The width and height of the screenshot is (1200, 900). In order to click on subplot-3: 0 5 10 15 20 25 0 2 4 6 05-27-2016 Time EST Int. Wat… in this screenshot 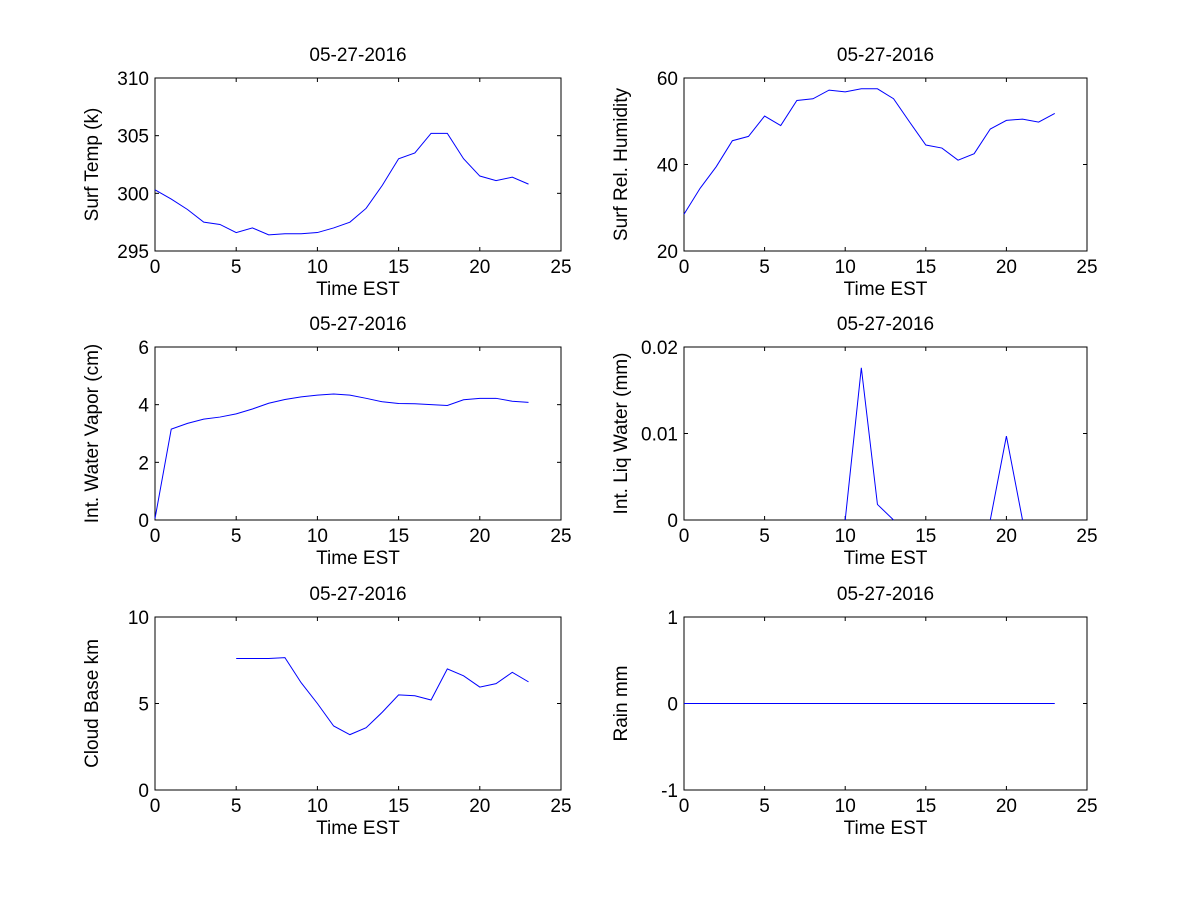, I will do `click(327, 441)`.